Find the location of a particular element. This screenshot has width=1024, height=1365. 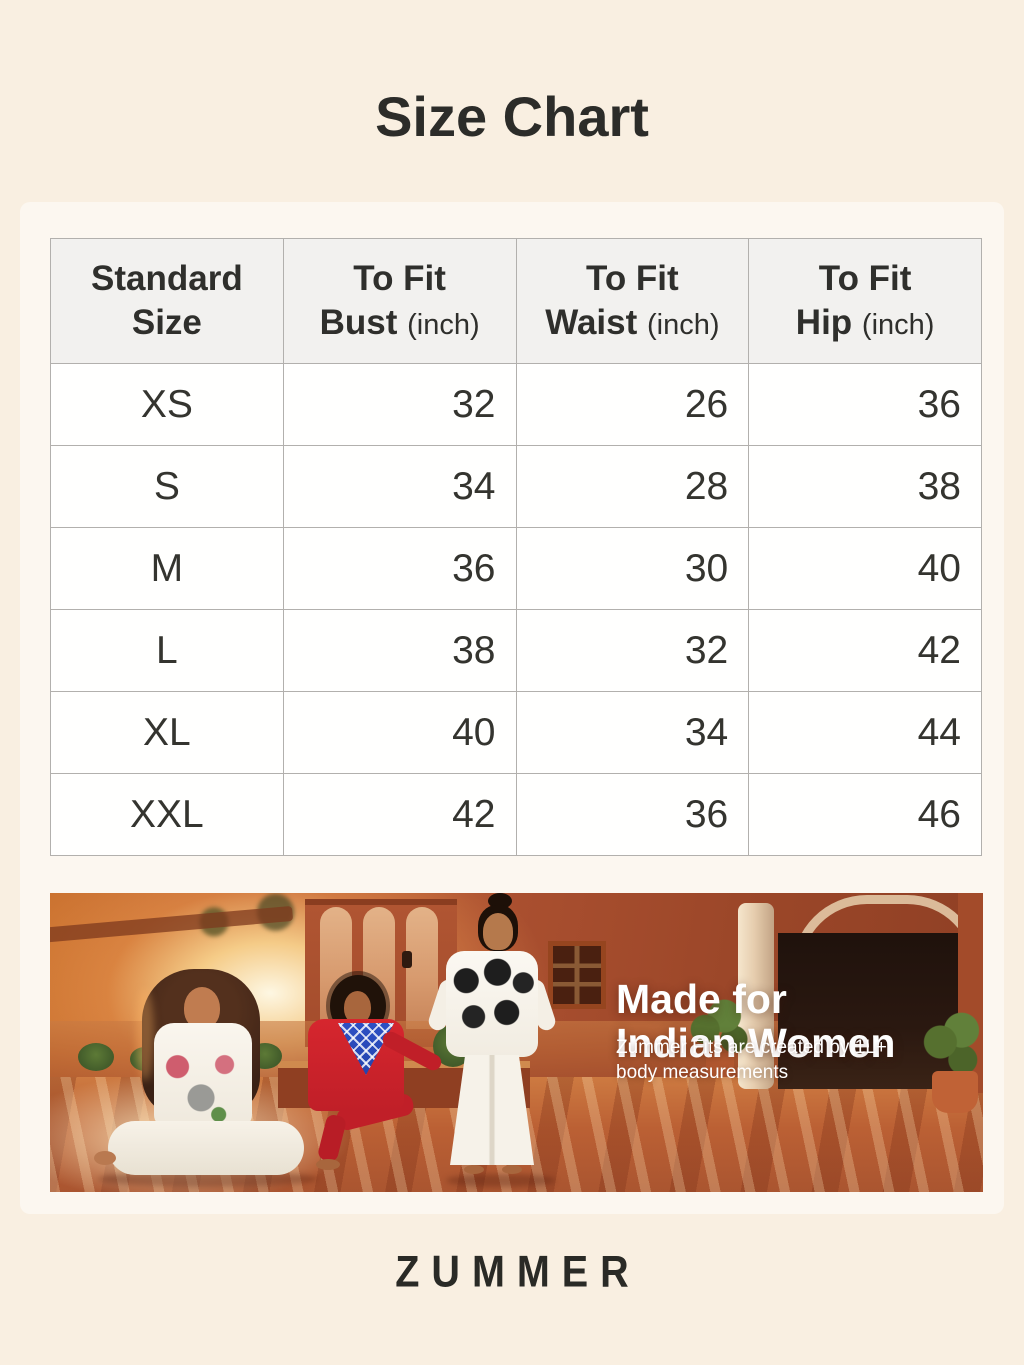

header-waist: To Fit Waist (inch) is located at coordinates (632, 301).